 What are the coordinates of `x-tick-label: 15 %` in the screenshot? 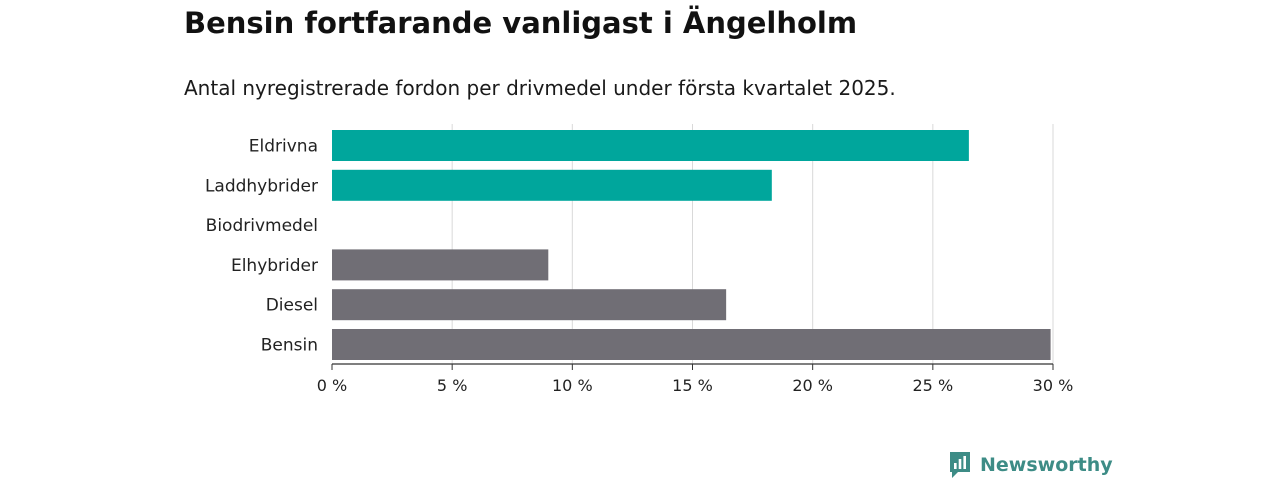 It's located at (692, 385).